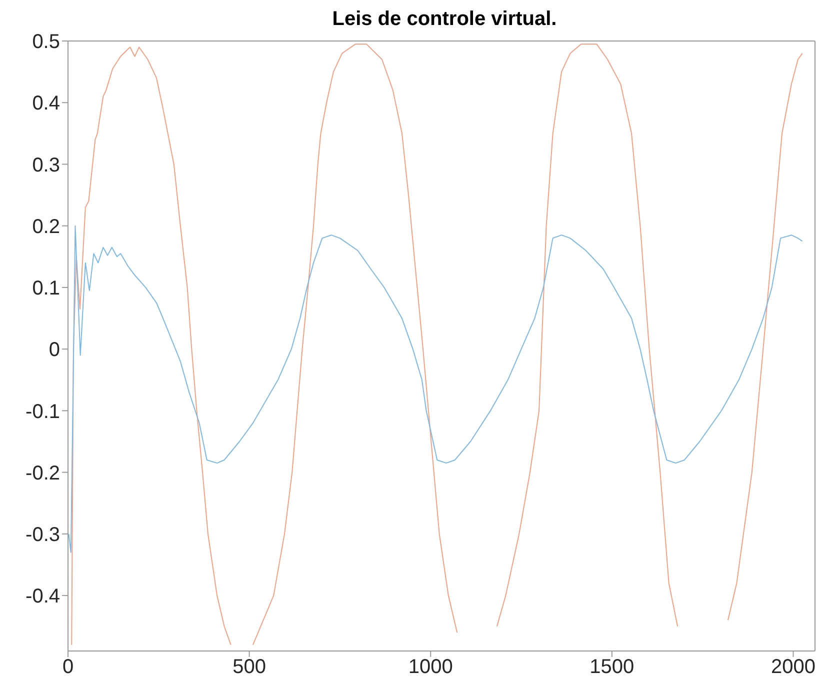 This screenshot has width=829, height=700. What do you see at coordinates (68, 667) in the screenshot?
I see `x-tick-label: 0` at bounding box center [68, 667].